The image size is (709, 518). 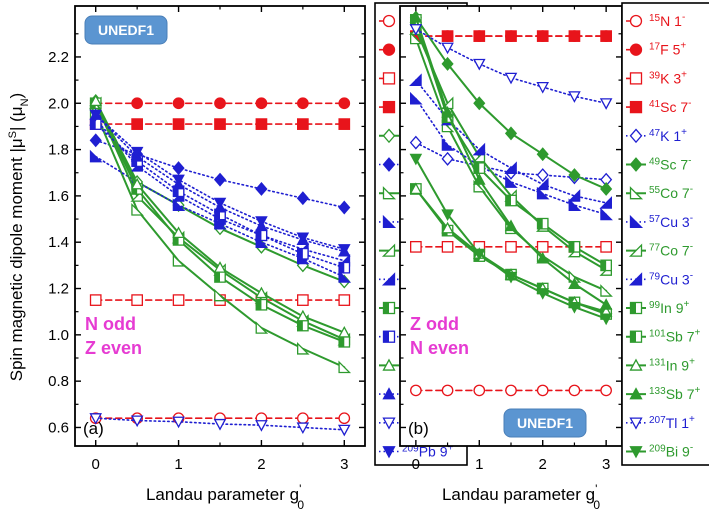 What do you see at coordinates (671, 192) in the screenshot?
I see `legend-label: 55Co 7-` at bounding box center [671, 192].